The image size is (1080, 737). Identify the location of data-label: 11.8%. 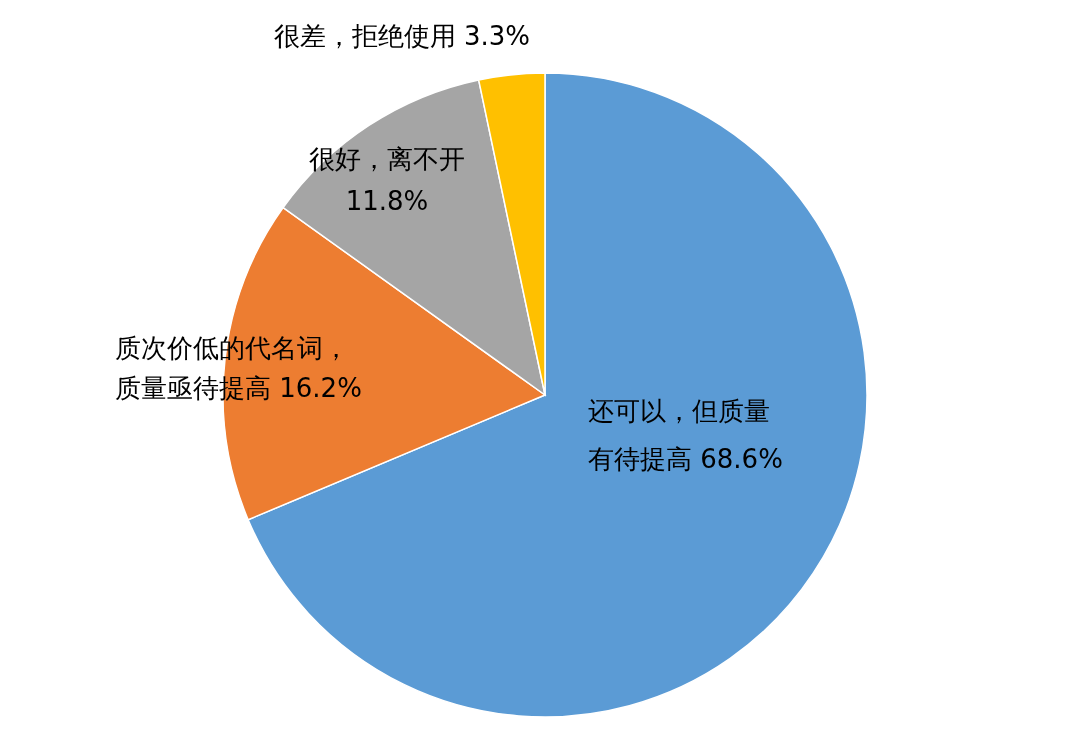
(387, 201).